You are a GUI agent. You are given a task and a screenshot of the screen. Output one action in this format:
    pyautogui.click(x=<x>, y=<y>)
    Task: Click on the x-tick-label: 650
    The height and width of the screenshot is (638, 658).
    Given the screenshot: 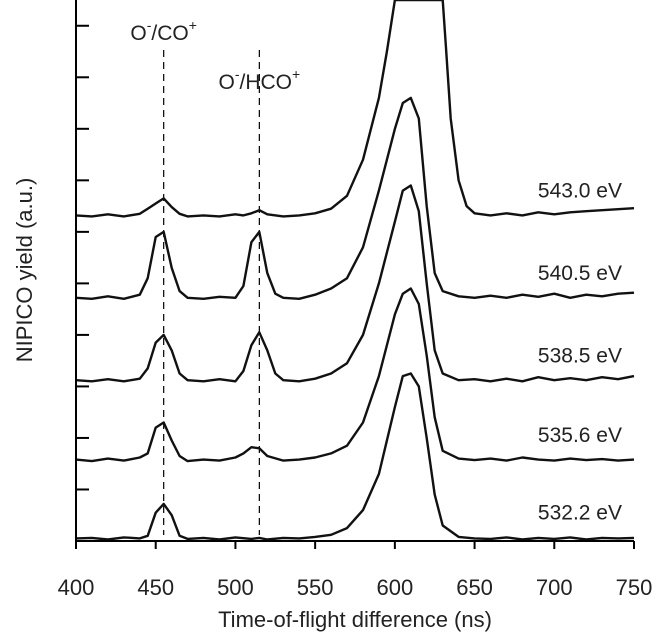 What is the action you would take?
    pyautogui.click(x=474, y=587)
    